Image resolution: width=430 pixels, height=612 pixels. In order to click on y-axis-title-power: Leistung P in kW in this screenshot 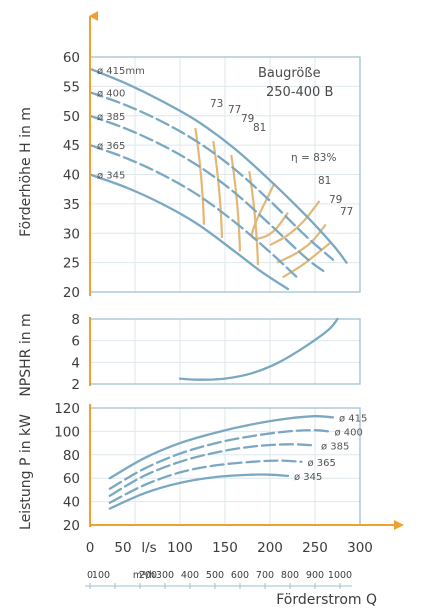, I will do `click(26, 472)`.